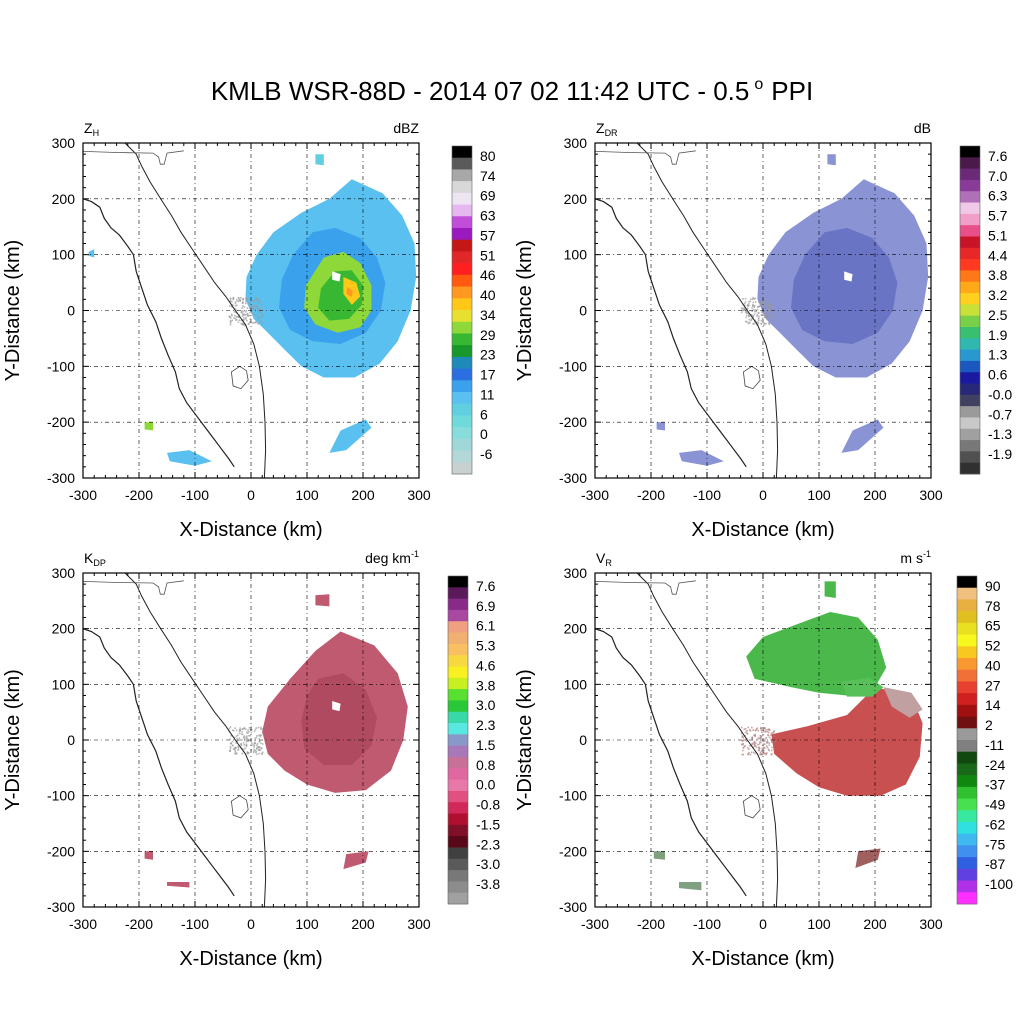  Describe the element at coordinates (488, 255) in the screenshot. I see `colorbar-label: 51` at that location.